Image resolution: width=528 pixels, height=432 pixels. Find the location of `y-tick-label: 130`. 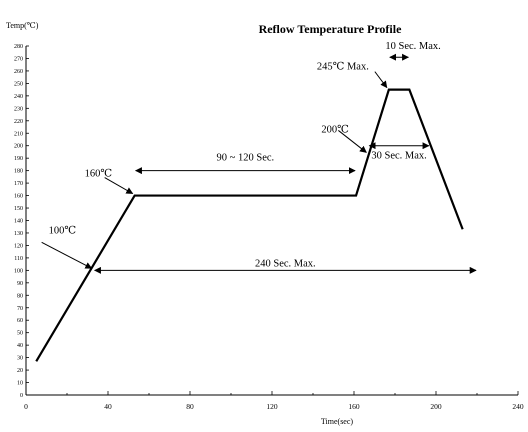

y-tick-label: 130 is located at coordinates (18, 234).